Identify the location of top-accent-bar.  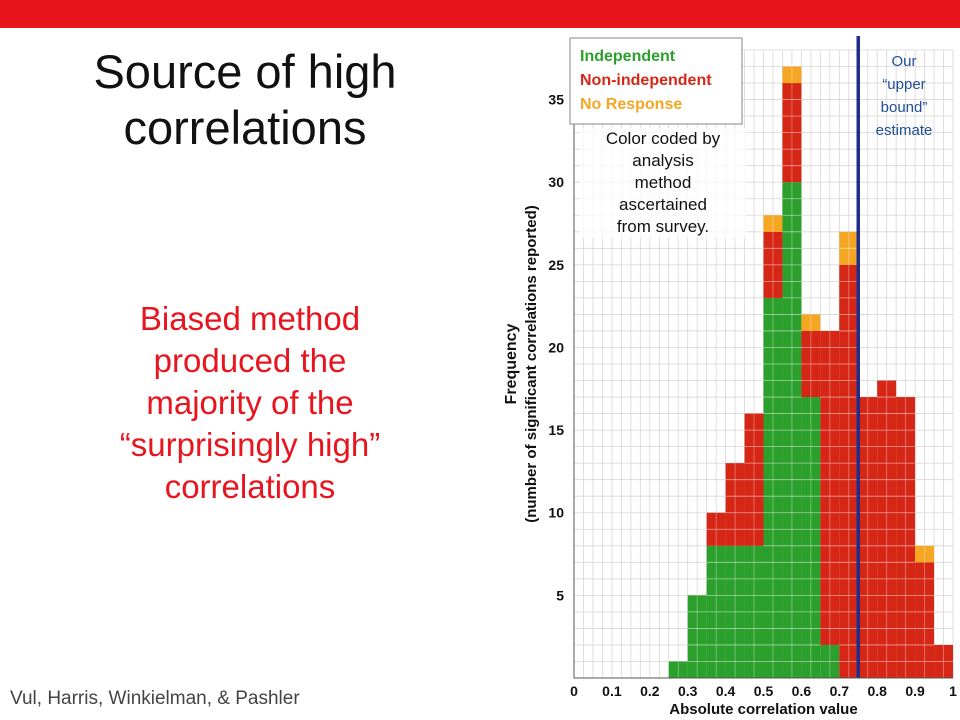
(480, 14).